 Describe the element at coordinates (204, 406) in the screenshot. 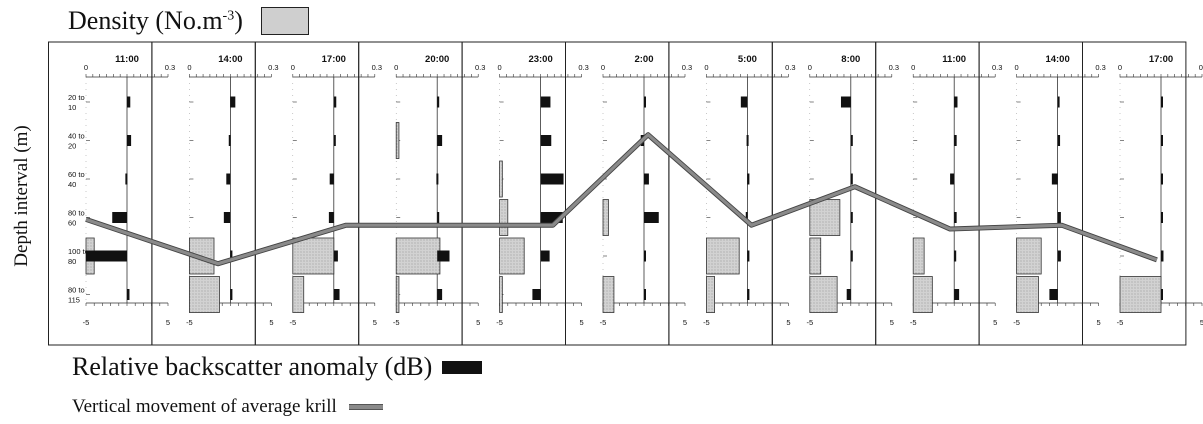

I see `movement-legend-label: Vertical movement of average krill` at that location.